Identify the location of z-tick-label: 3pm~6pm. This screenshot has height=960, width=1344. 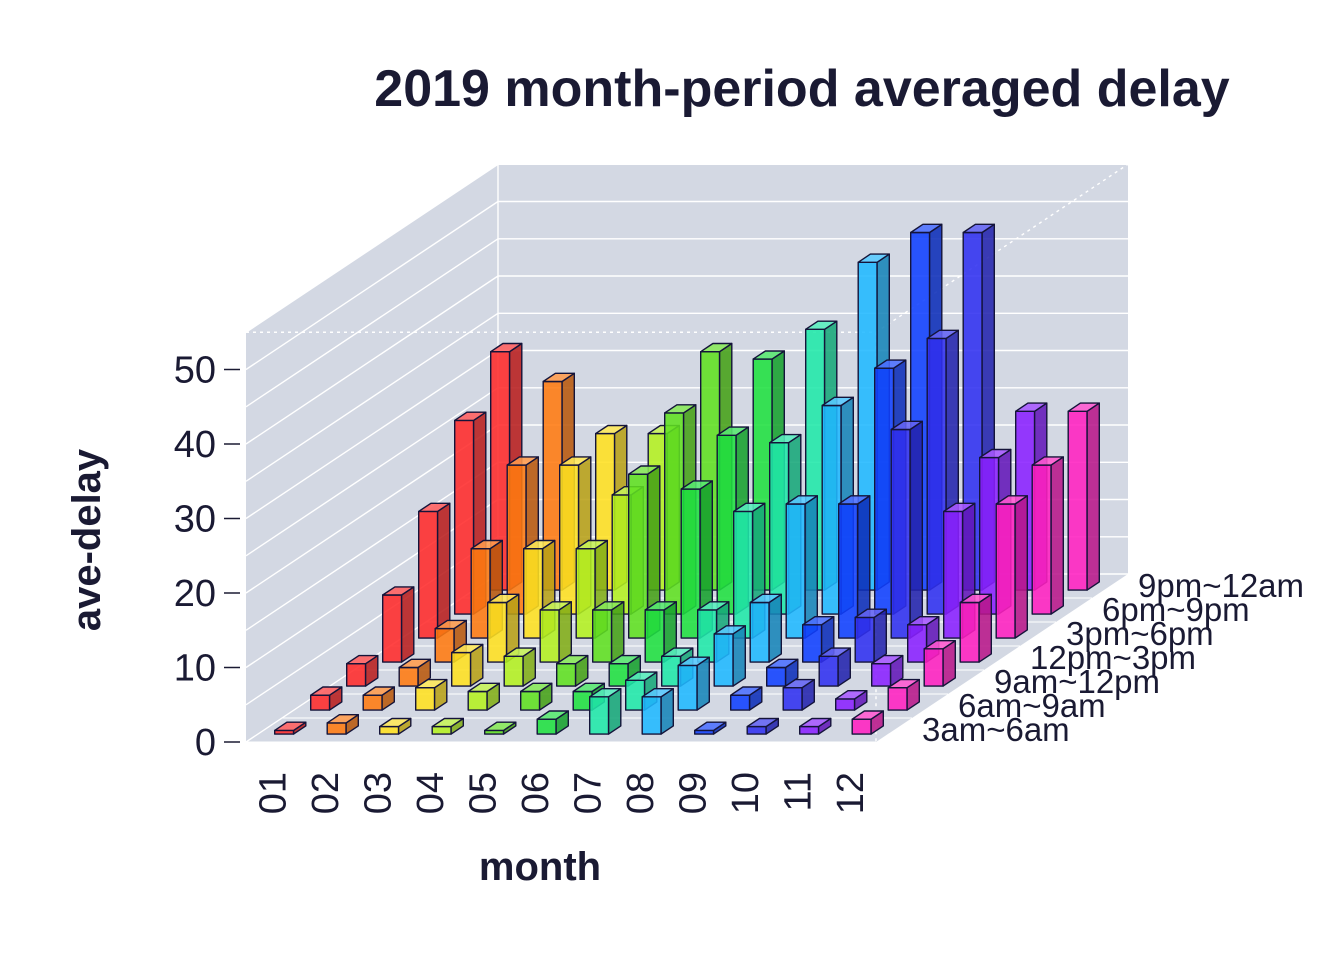
(1140, 633).